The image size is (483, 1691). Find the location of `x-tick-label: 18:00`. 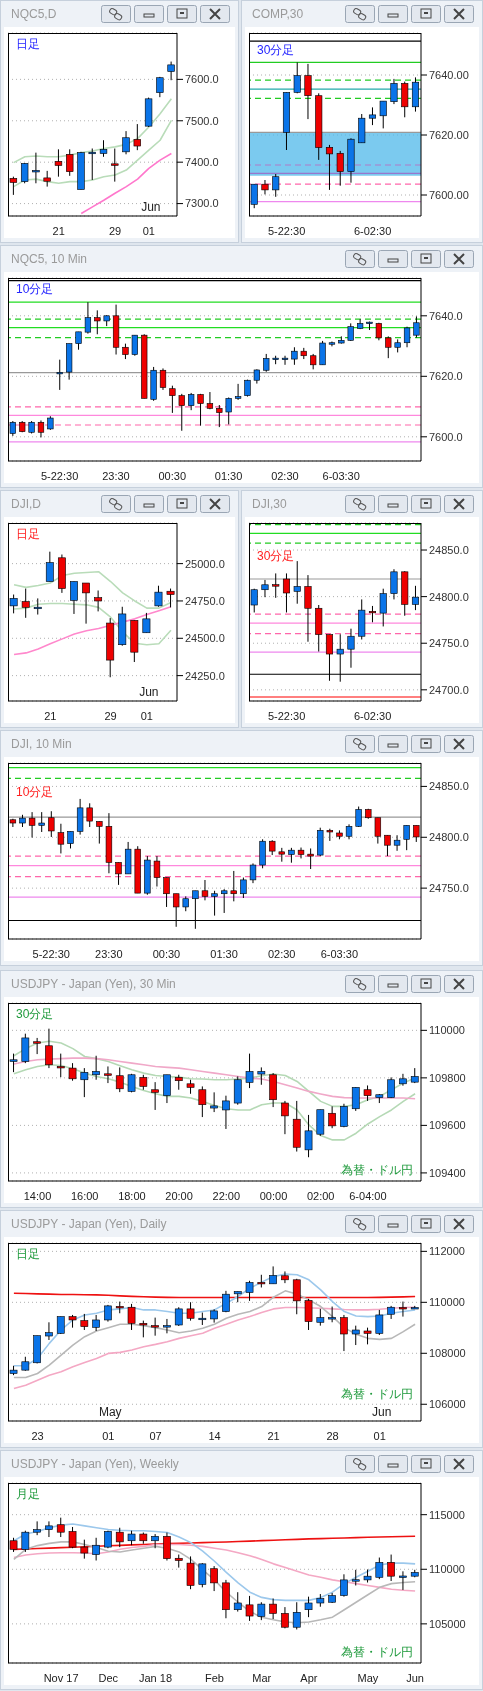

x-tick-label: 18:00 is located at coordinates (132, 1196).